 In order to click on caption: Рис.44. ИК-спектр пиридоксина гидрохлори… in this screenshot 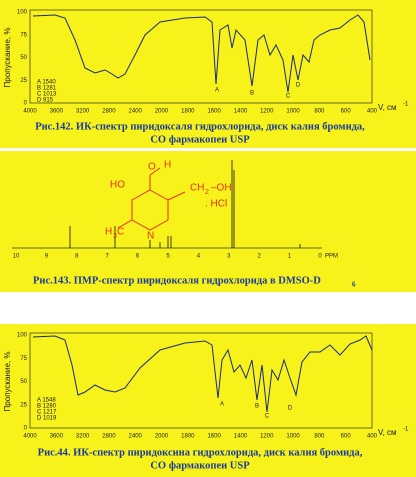, I will do `click(200, 452)`.